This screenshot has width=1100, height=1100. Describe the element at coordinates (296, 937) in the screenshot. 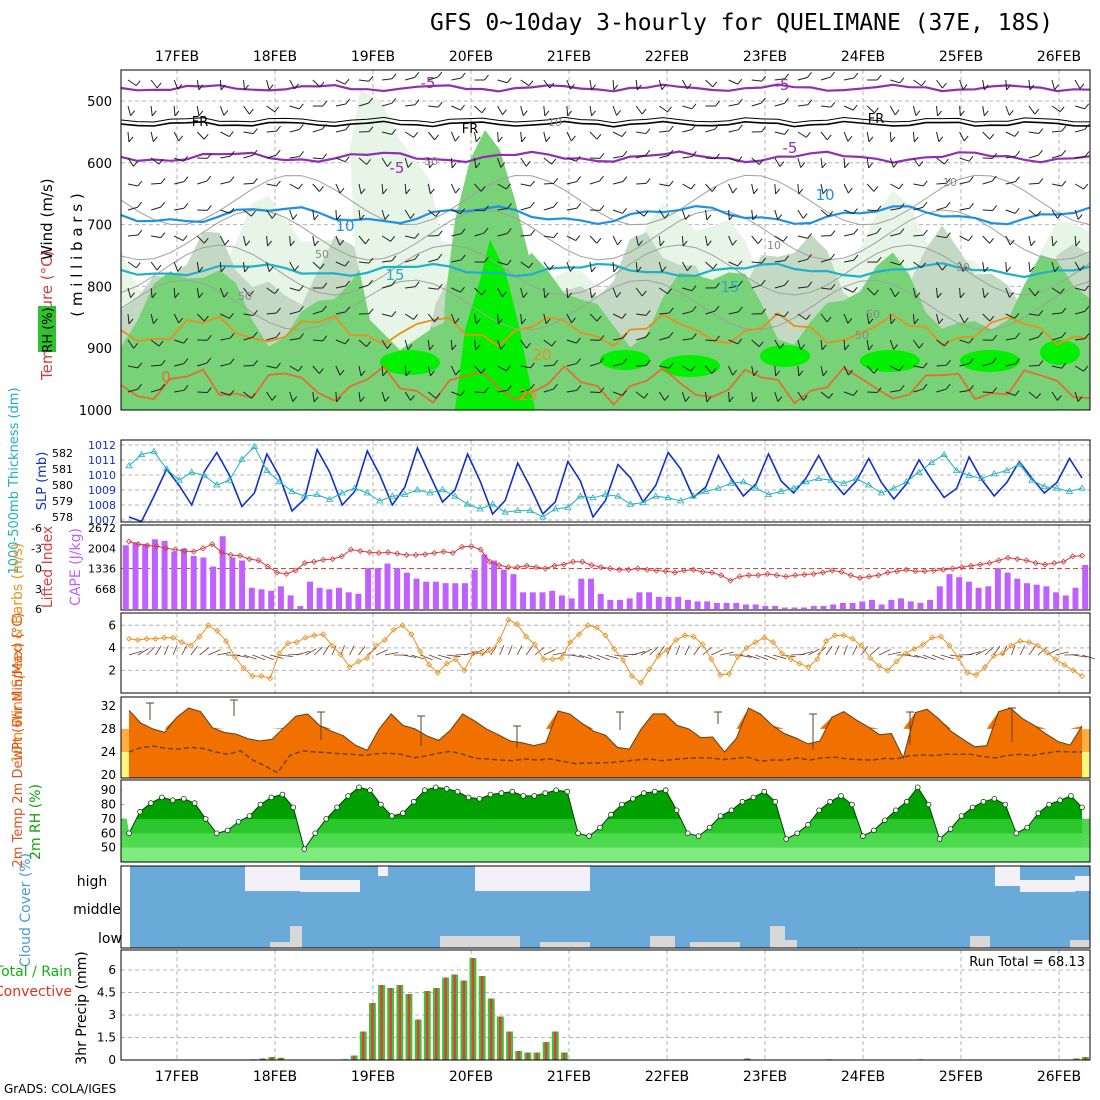

I see `cloud-low-bar` at that location.